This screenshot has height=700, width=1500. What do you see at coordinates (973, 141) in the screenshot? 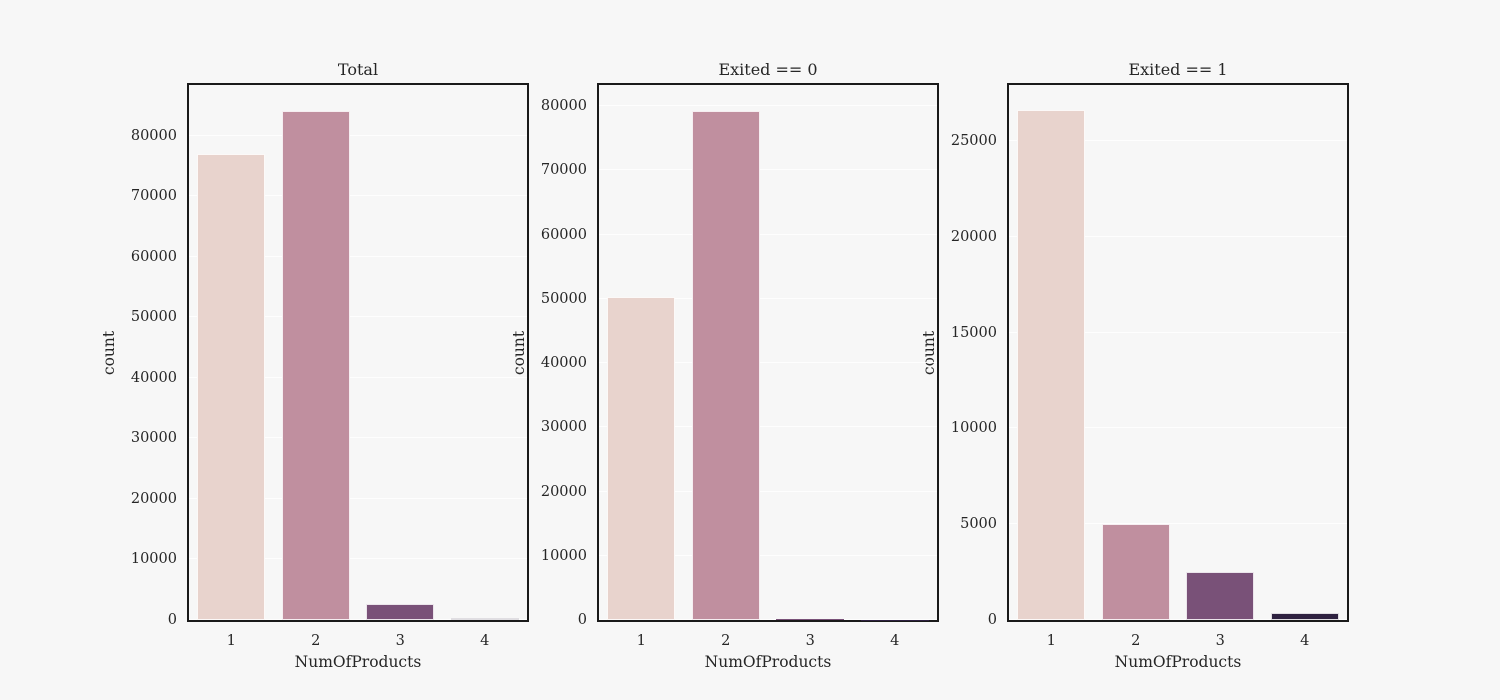
I see `y-tick-label: 25000` at bounding box center [973, 141].